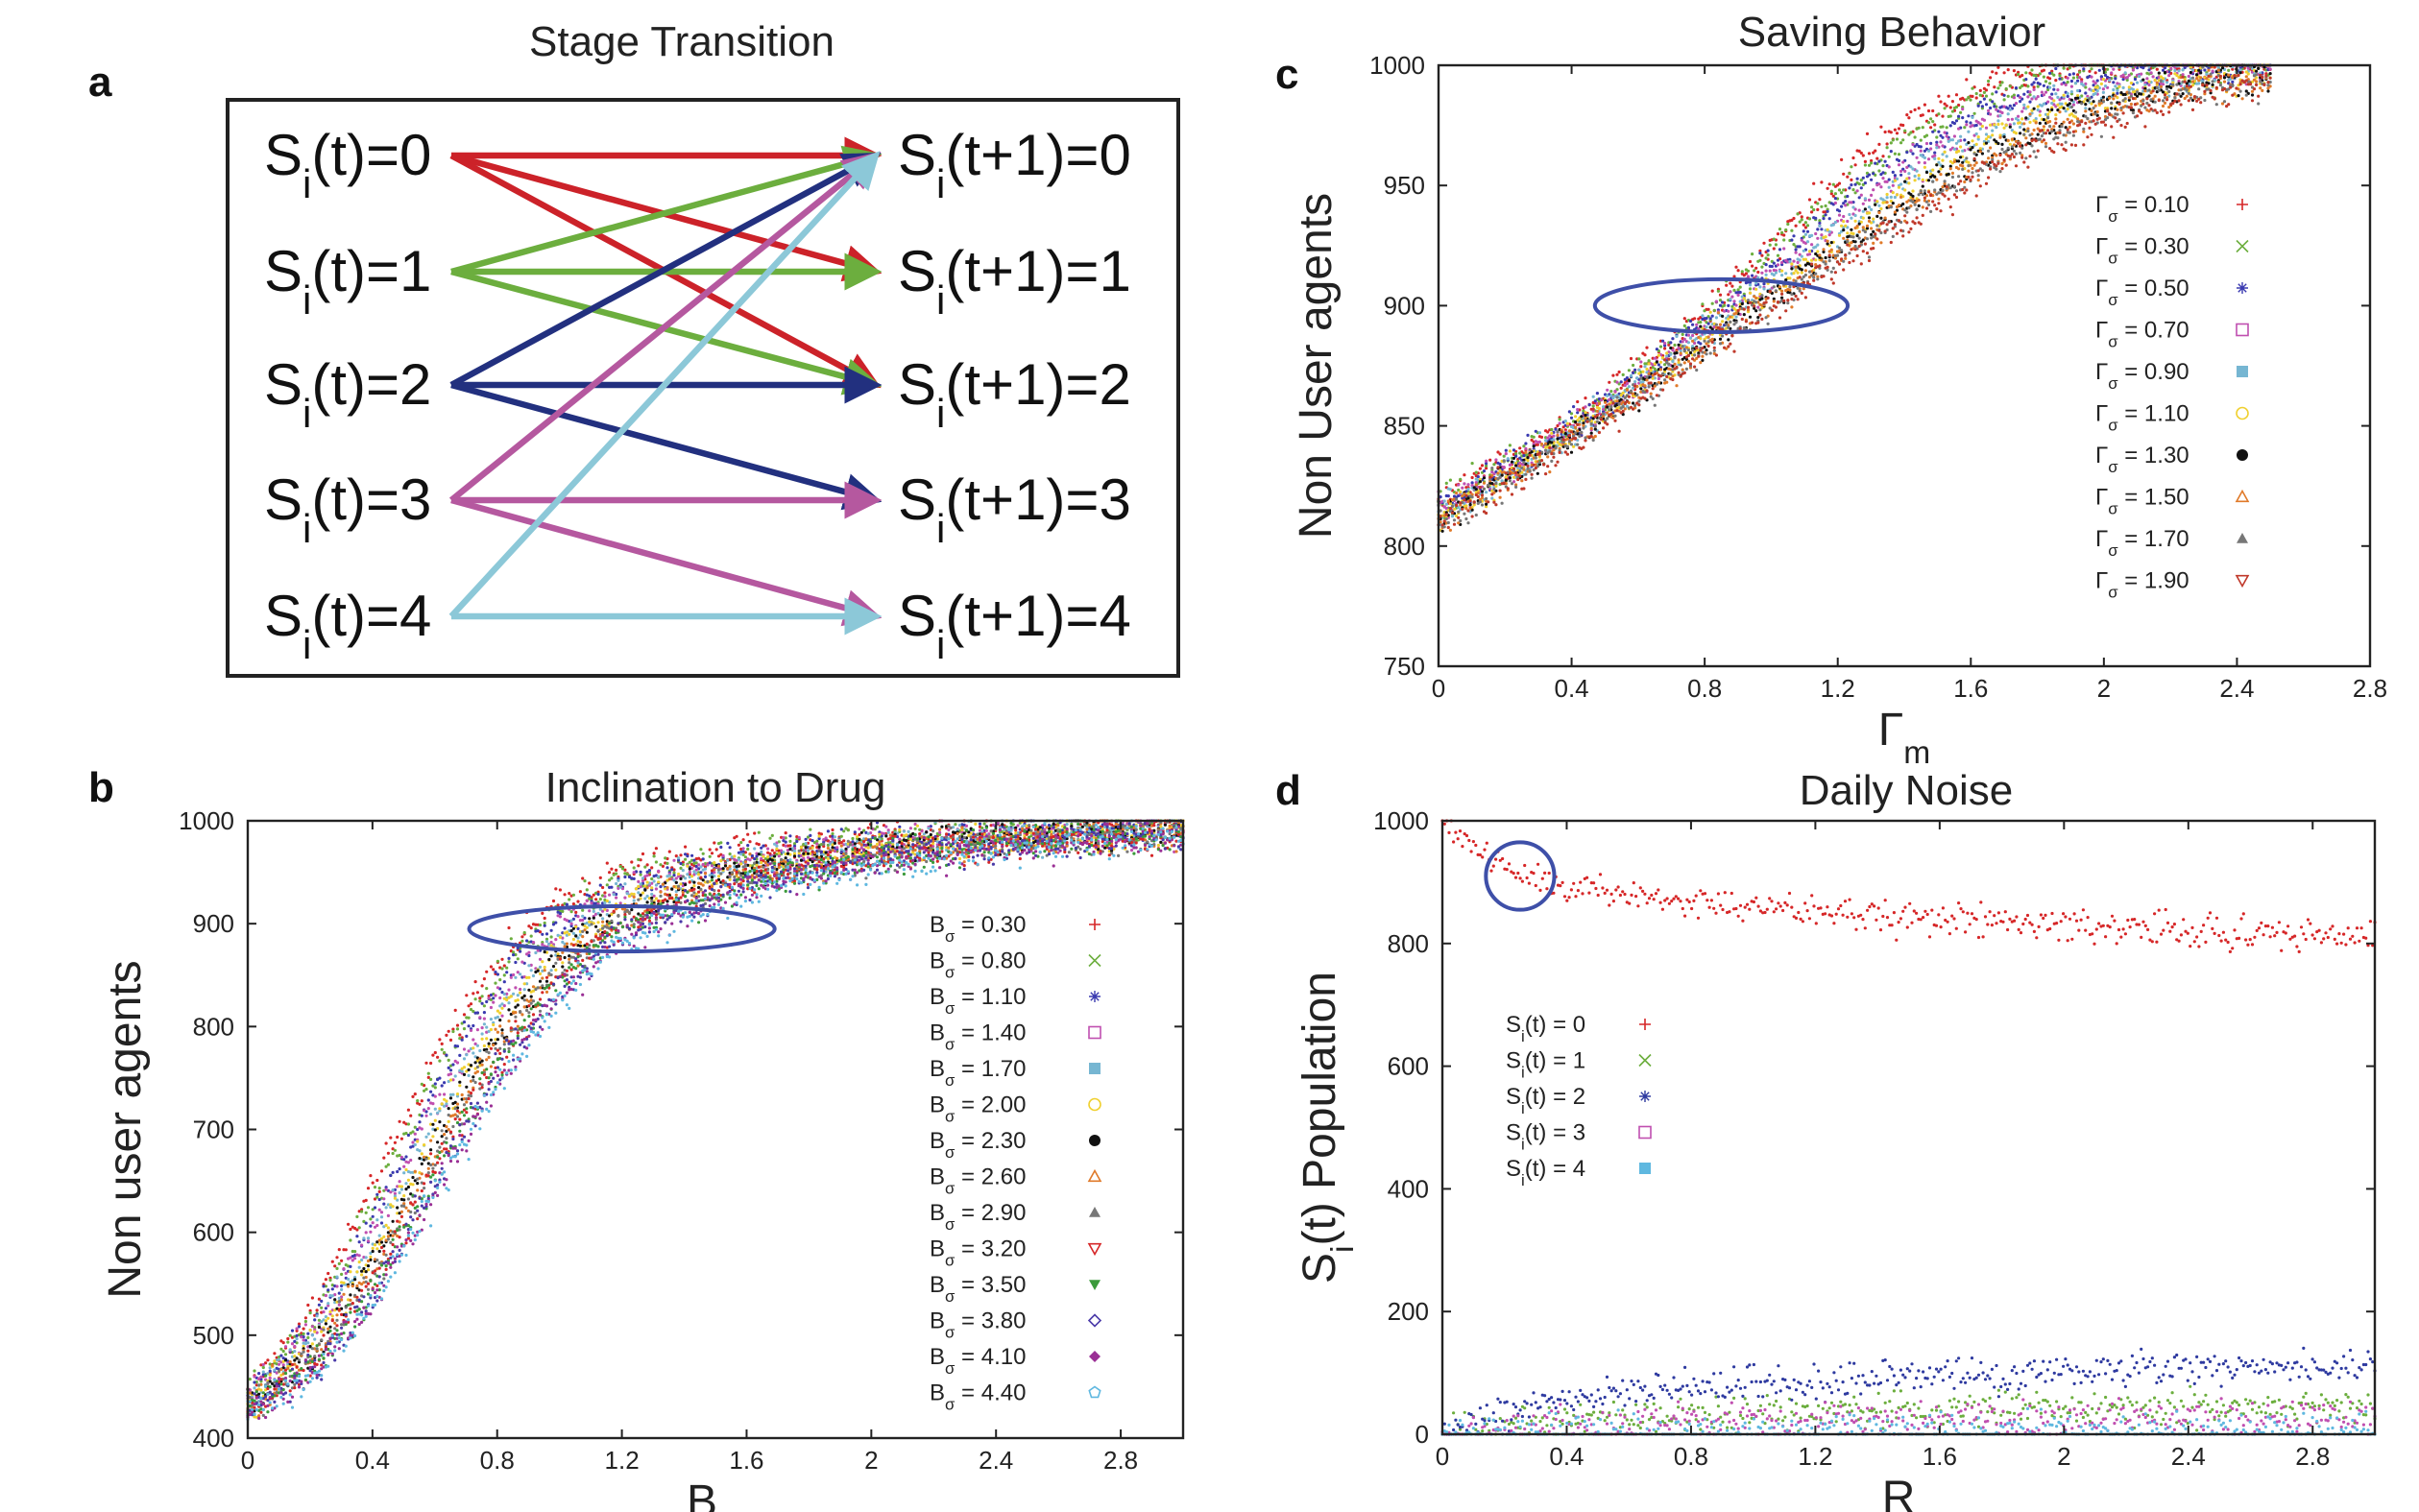 This screenshot has height=1512, width=2419. What do you see at coordinates (1014, 281) in the screenshot?
I see `next-stage-label: Si(t+1)=1` at bounding box center [1014, 281].